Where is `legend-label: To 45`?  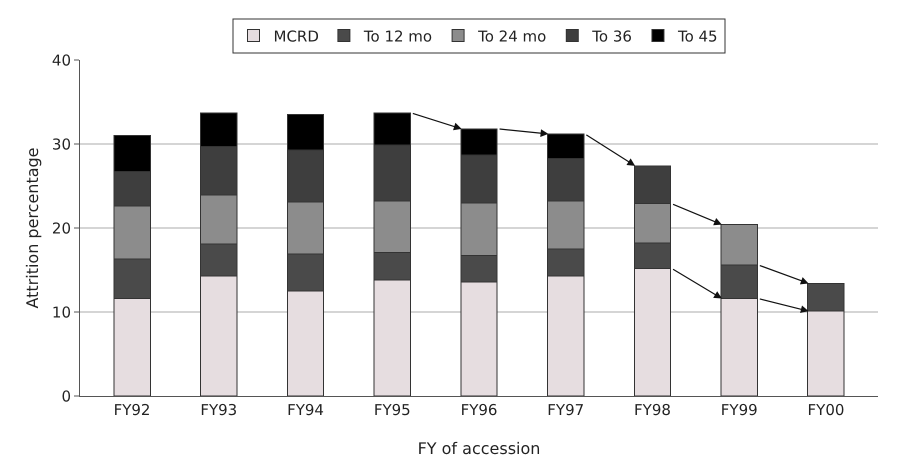
legend-label: To 45 is located at coordinates (697, 36).